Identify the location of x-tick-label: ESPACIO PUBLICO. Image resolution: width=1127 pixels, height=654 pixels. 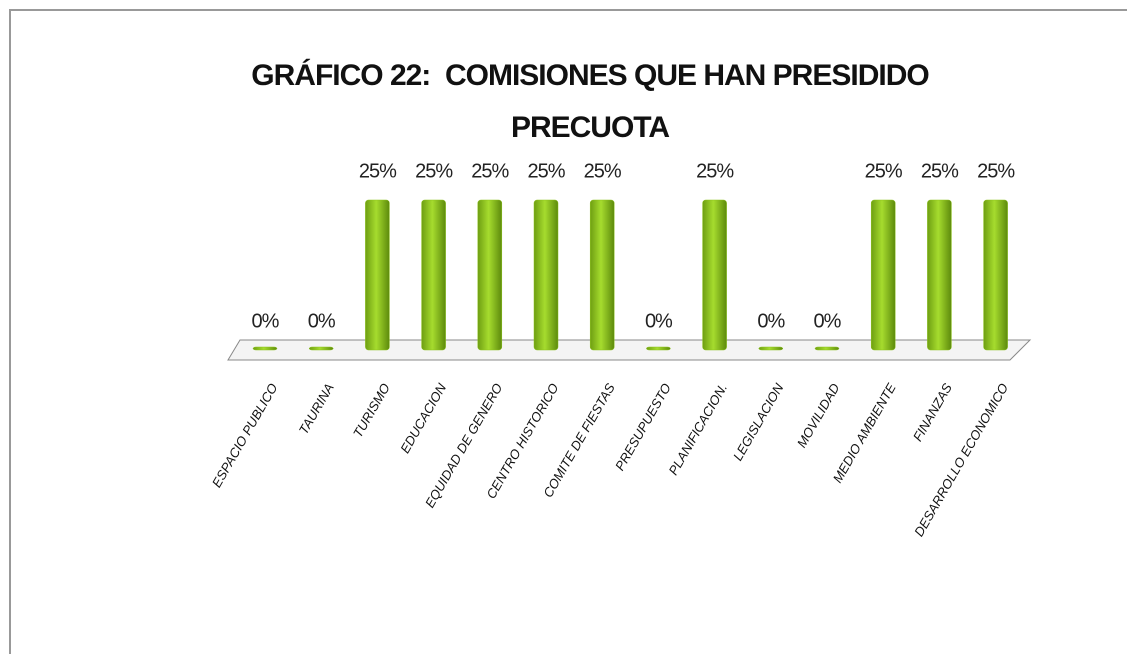
(245, 435).